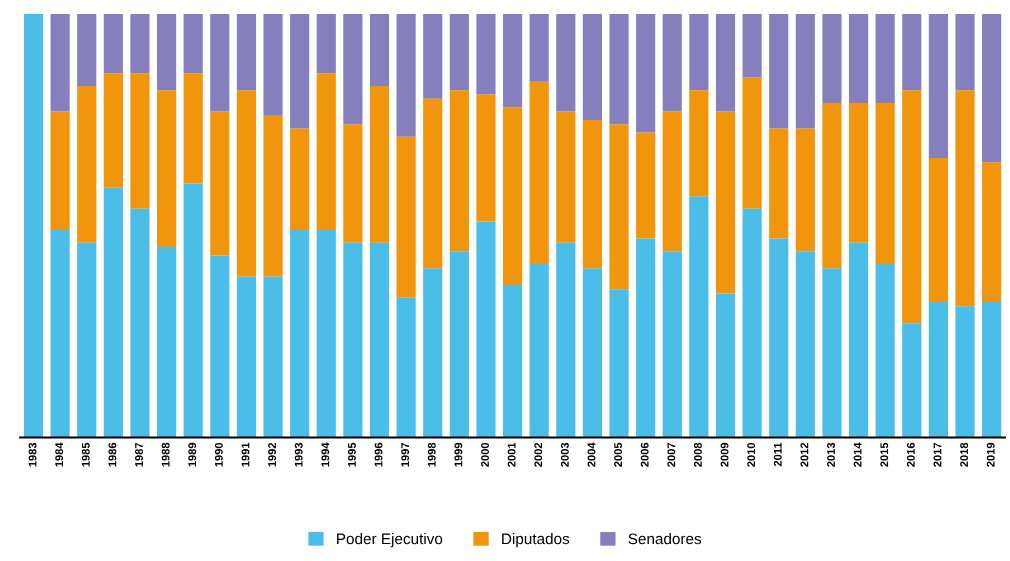 This screenshot has width=1010, height=561. Describe the element at coordinates (272, 454) in the screenshot. I see `x-tick-label: 1992` at that location.